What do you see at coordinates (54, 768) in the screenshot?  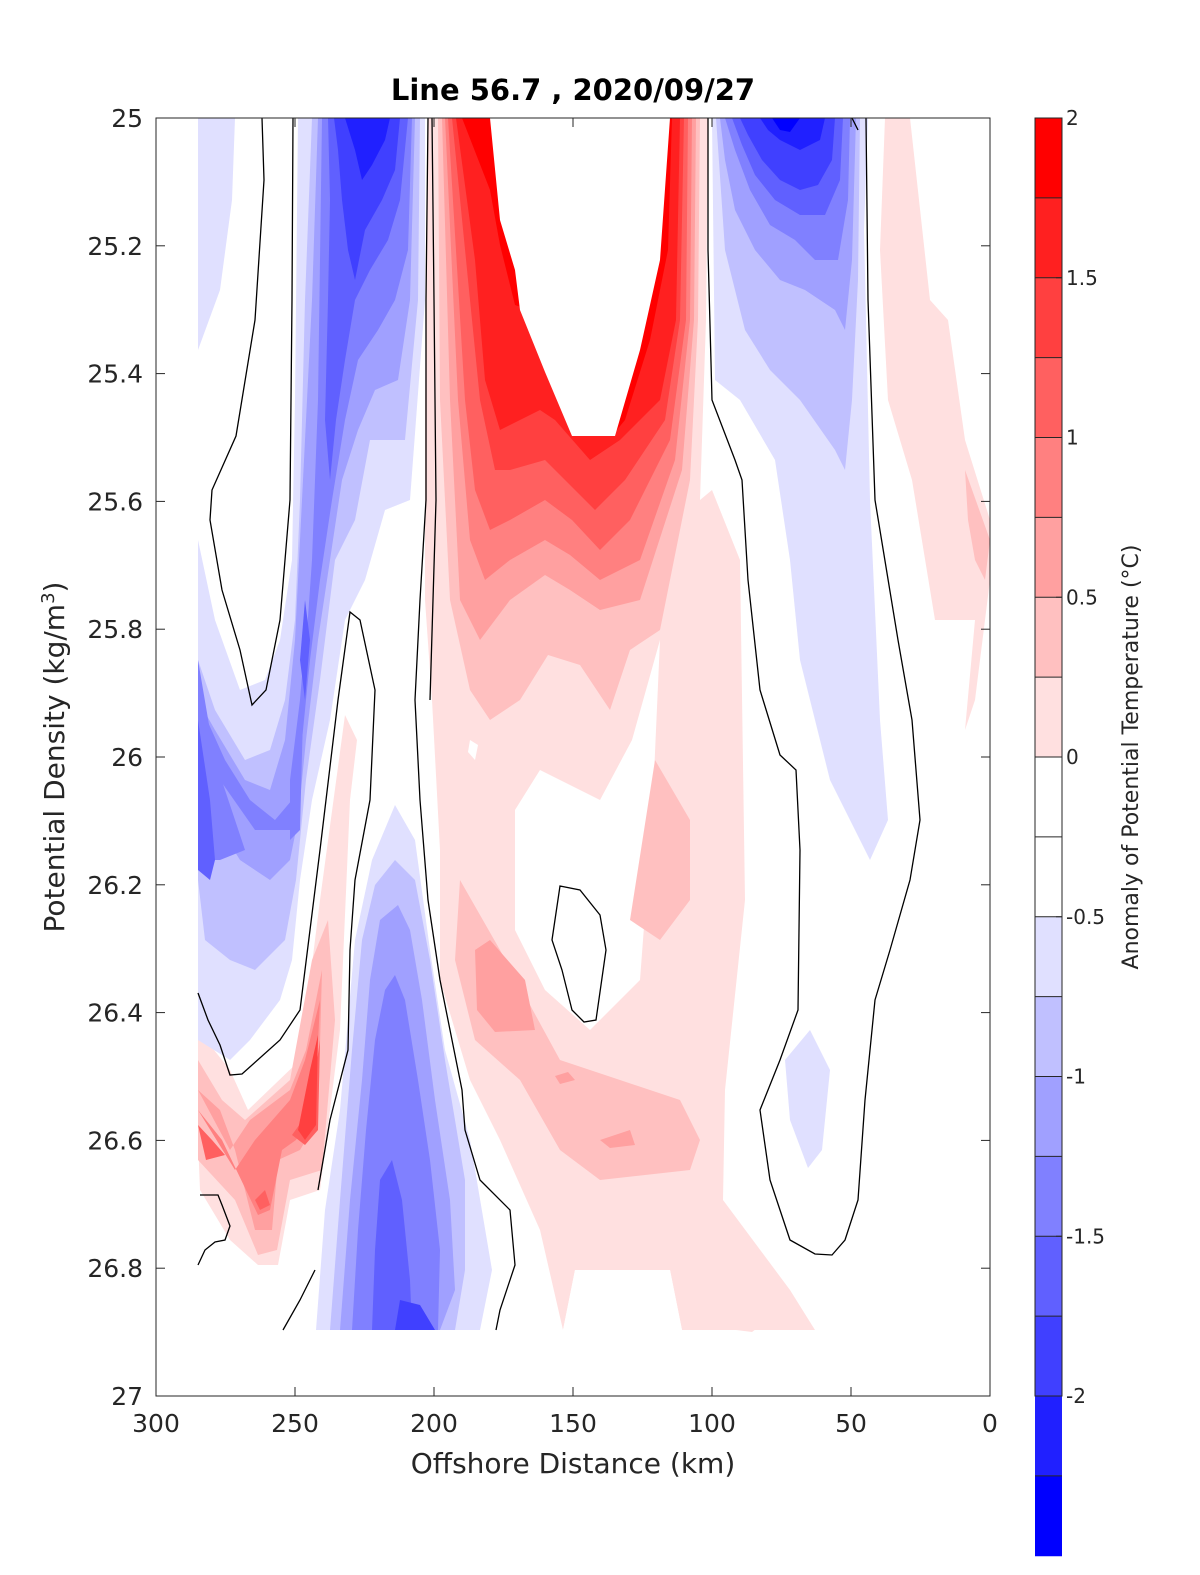 I see `y-axis-label-main: Potential Density (kg/m` at bounding box center [54, 768].